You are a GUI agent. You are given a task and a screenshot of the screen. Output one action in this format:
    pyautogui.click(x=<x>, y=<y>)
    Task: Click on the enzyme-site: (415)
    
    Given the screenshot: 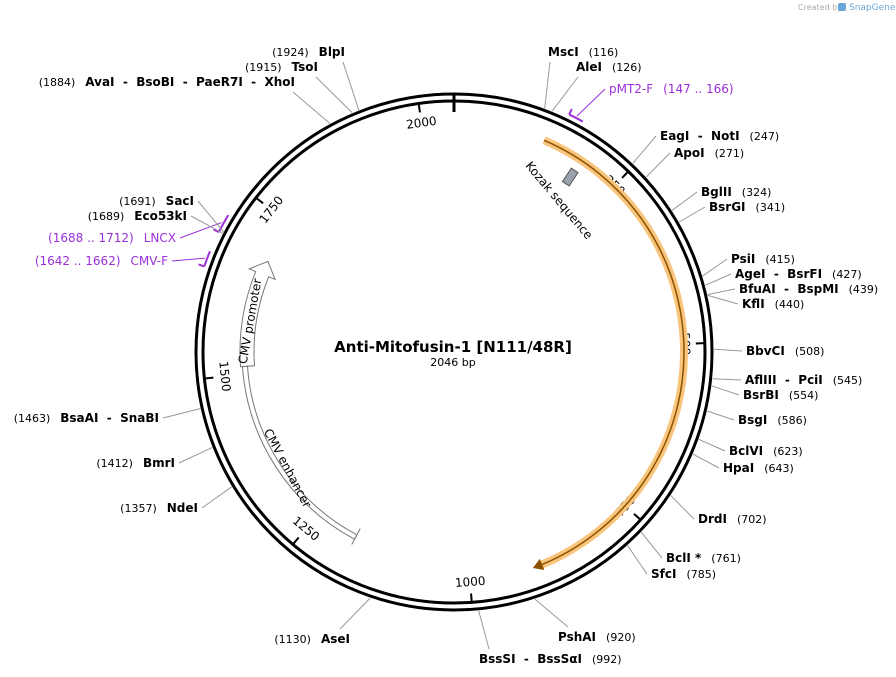 What is the action you would take?
    pyautogui.click(x=780, y=259)
    